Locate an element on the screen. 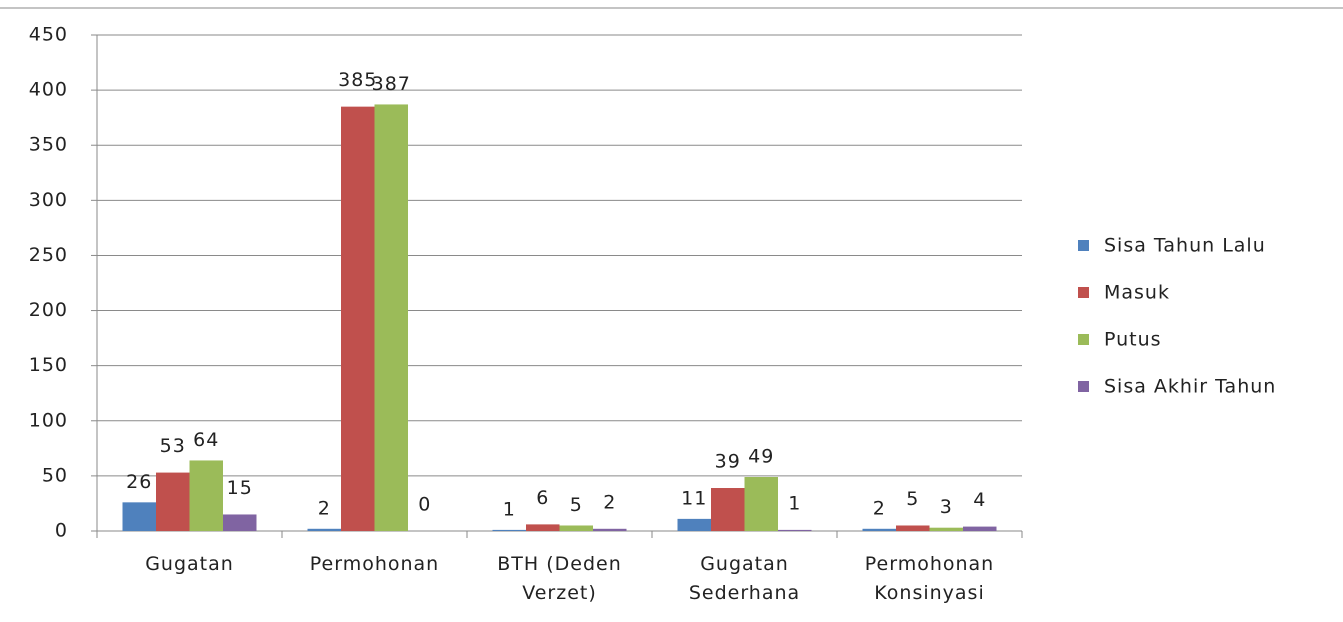  x-tick-label: Permohonan Konsinyasi is located at coordinates (929, 578).